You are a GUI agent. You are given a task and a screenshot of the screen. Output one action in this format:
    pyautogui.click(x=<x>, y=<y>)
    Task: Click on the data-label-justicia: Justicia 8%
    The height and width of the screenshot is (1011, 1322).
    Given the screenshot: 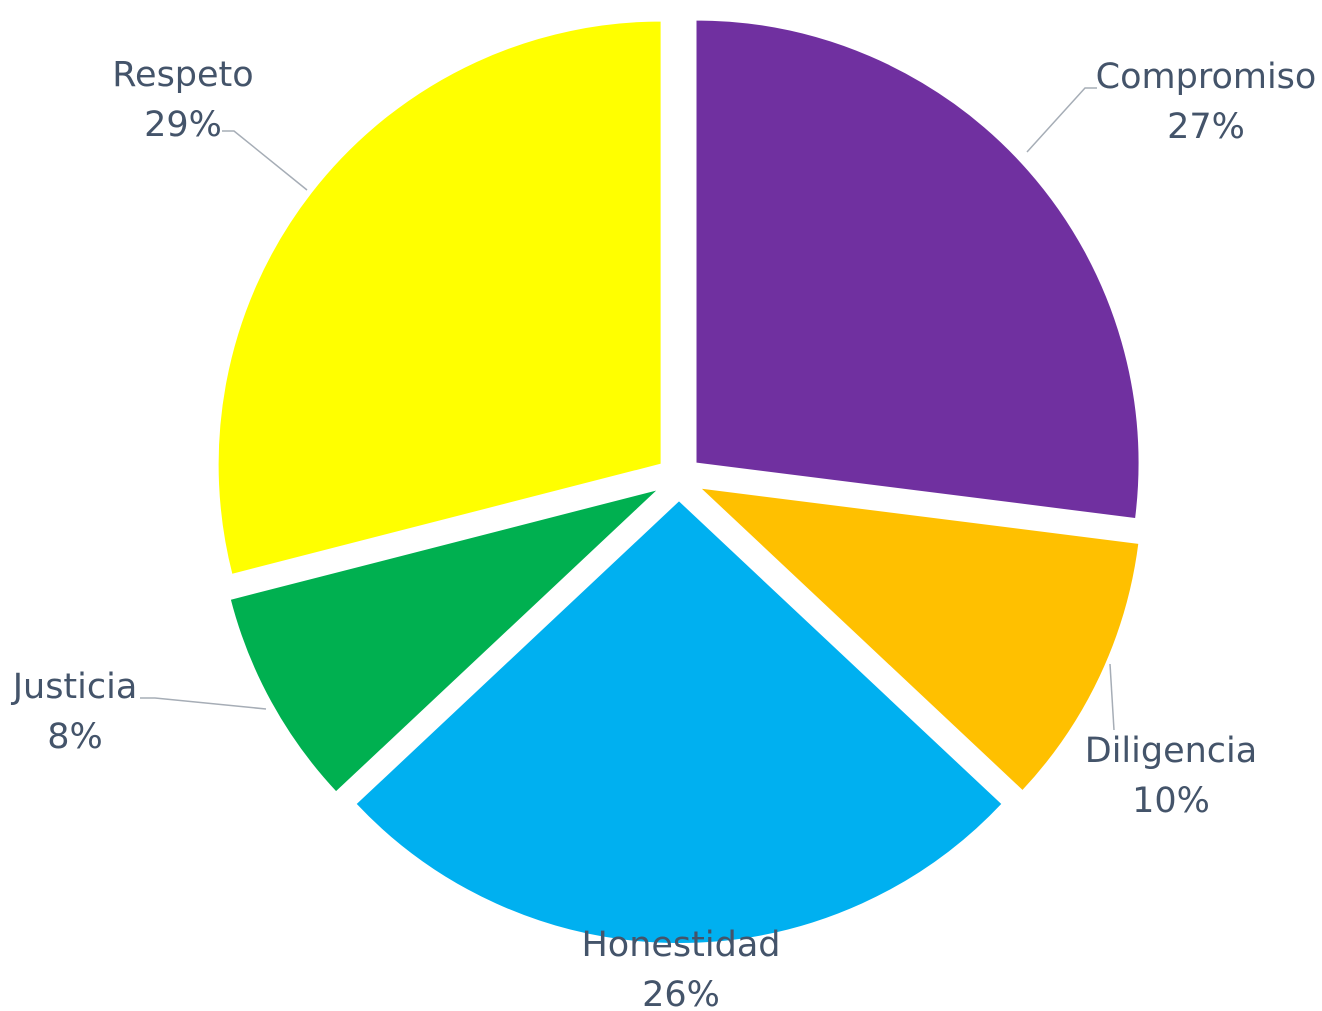 What is the action you would take?
    pyautogui.click(x=74, y=712)
    